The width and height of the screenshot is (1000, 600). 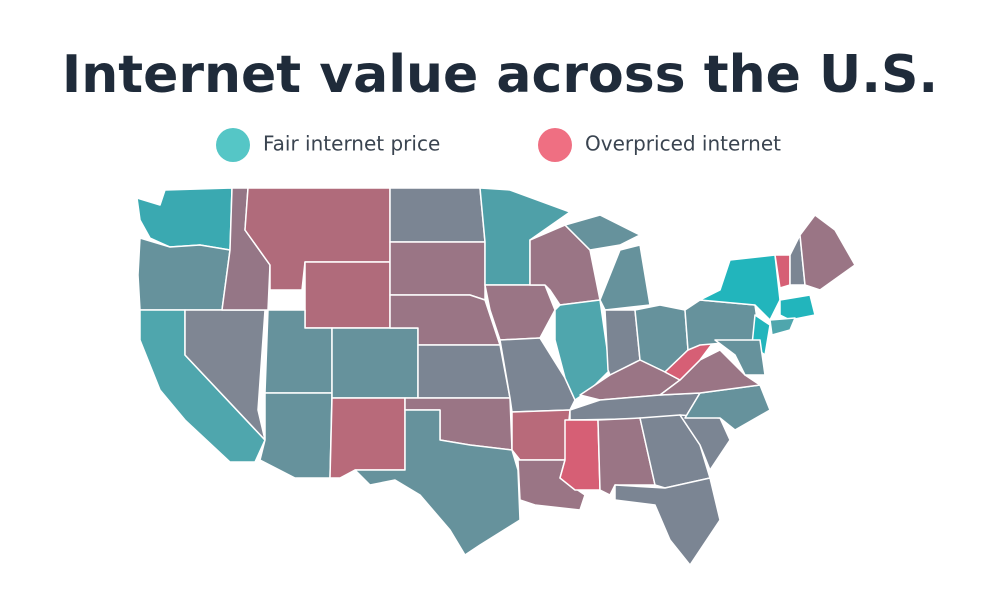 What do you see at coordinates (683, 144) in the screenshot?
I see `legend-label: Overpriced internet` at bounding box center [683, 144].